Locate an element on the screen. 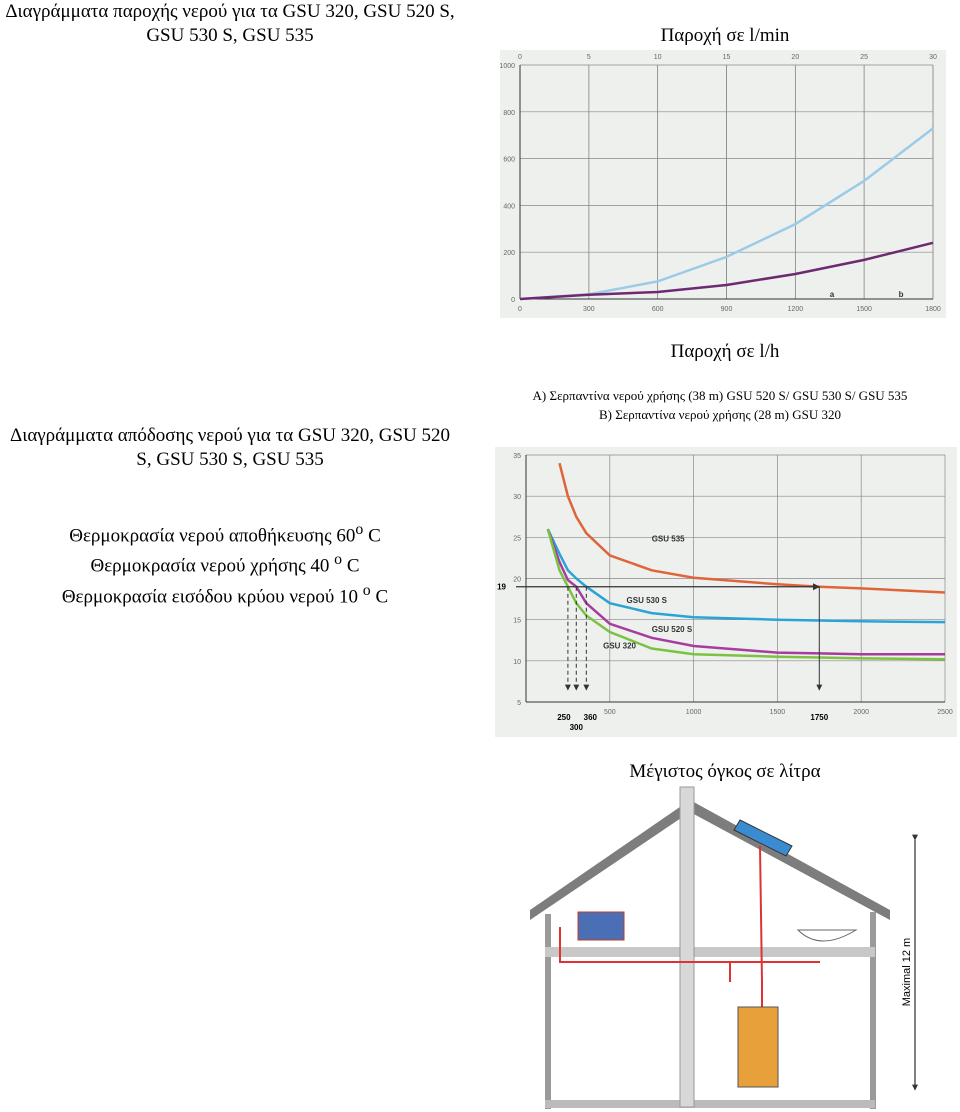 This screenshot has width=960, height=1112. pipes is located at coordinates (689, 936).